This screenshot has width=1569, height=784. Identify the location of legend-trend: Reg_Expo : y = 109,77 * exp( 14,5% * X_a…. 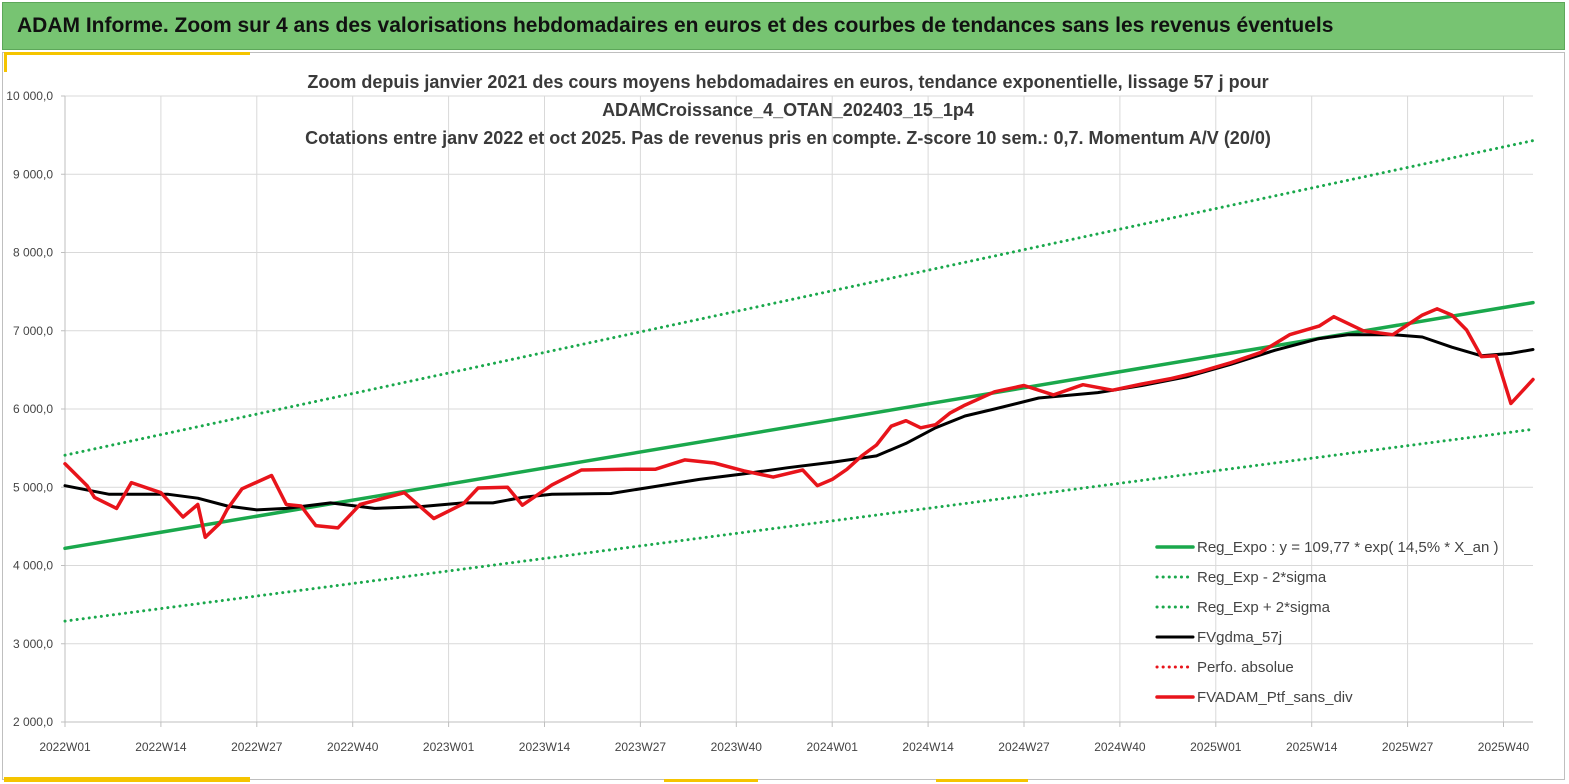
(1326, 547).